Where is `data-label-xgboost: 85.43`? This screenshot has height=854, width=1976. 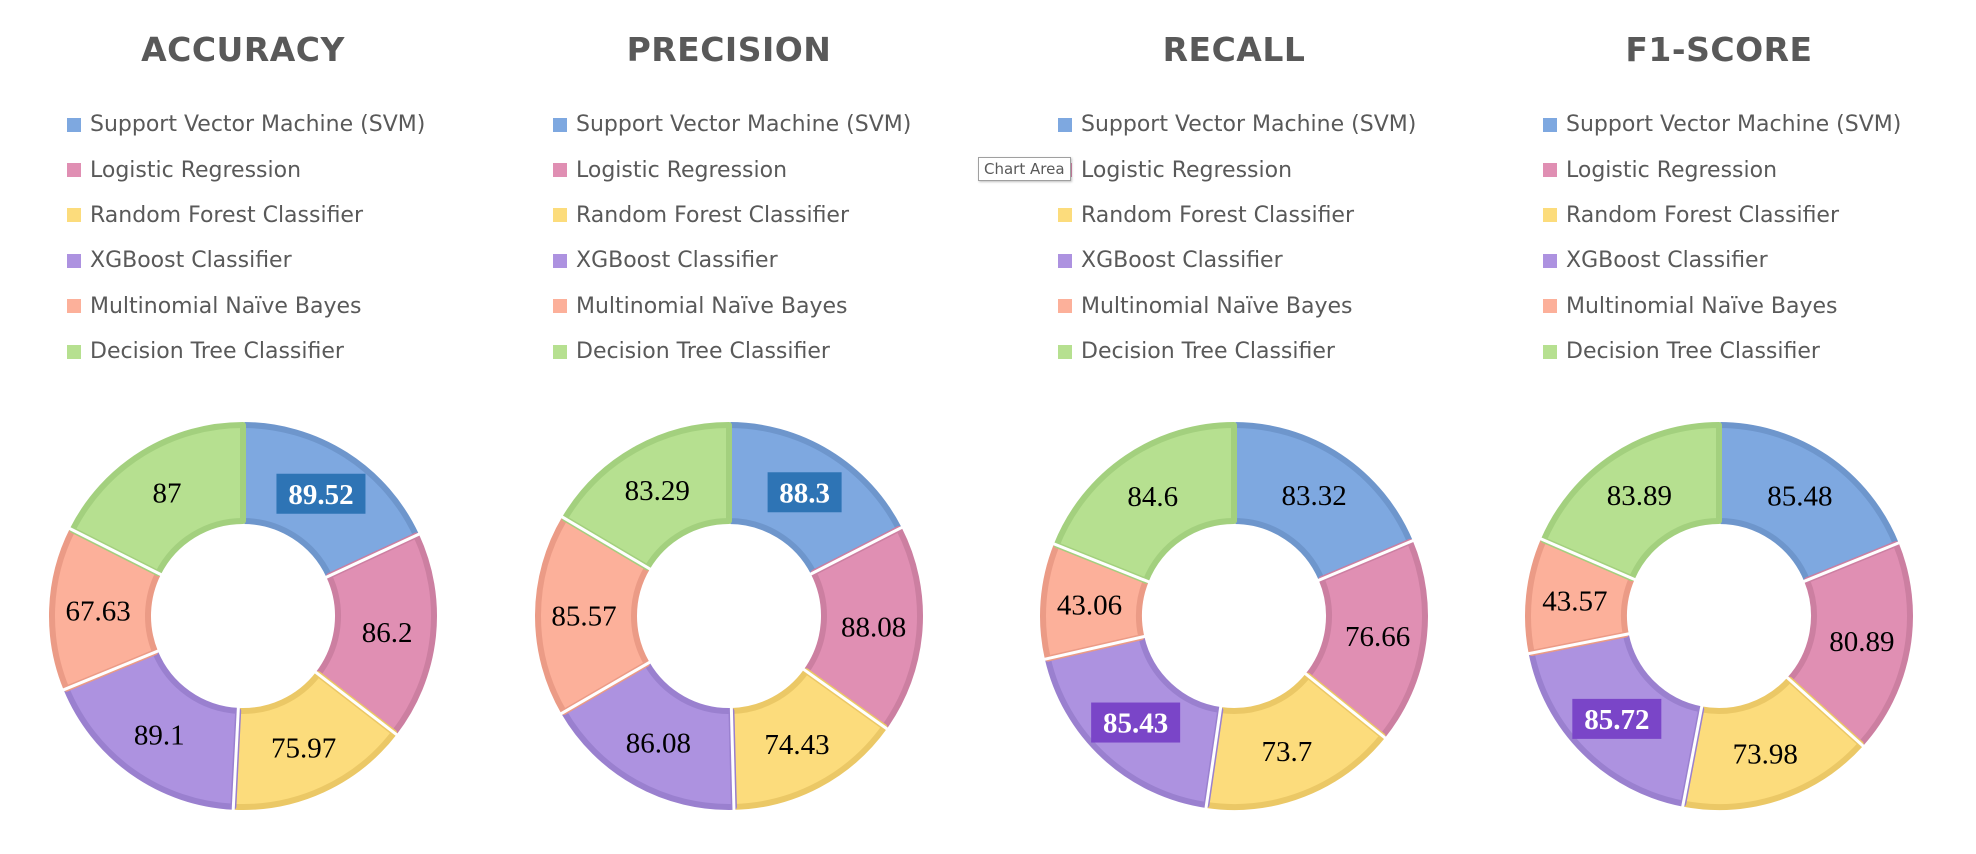 data-label-xgboost: 85.43 is located at coordinates (1136, 722).